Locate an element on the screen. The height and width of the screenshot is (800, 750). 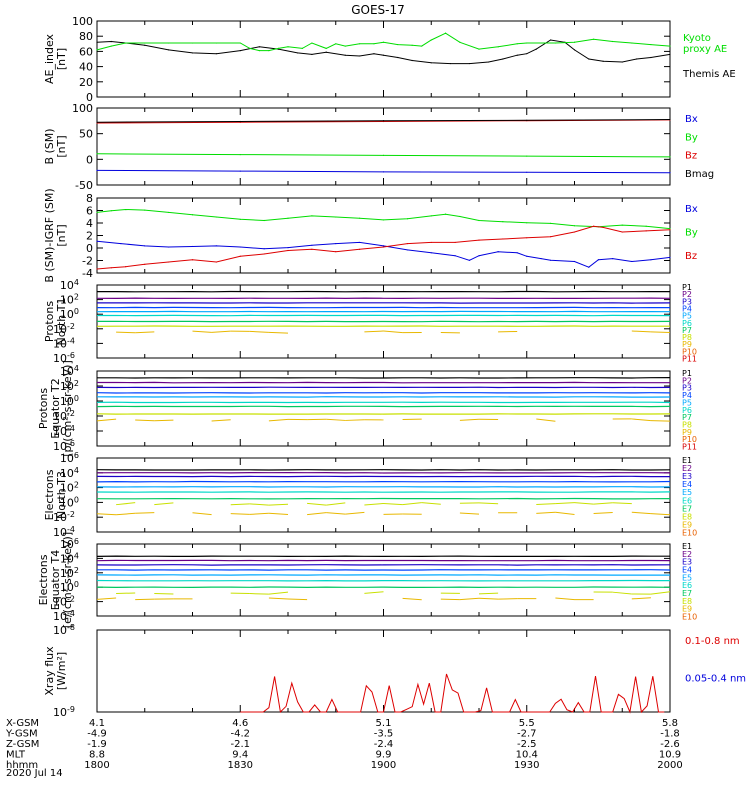
footer-value: 5.5 is located at coordinates (527, 723).